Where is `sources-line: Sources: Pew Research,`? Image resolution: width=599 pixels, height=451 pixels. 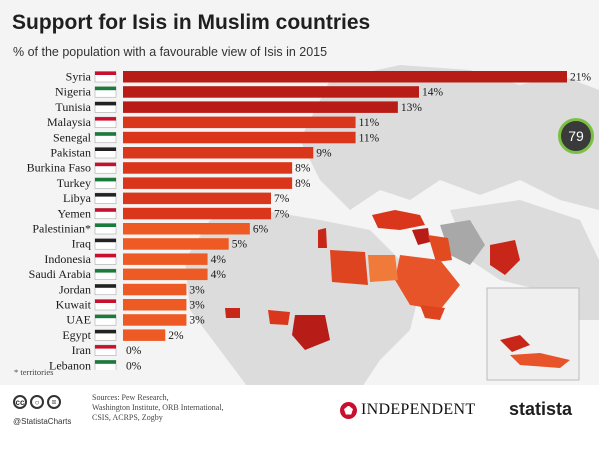 sources-line: Sources: Pew Research, is located at coordinates (130, 397).